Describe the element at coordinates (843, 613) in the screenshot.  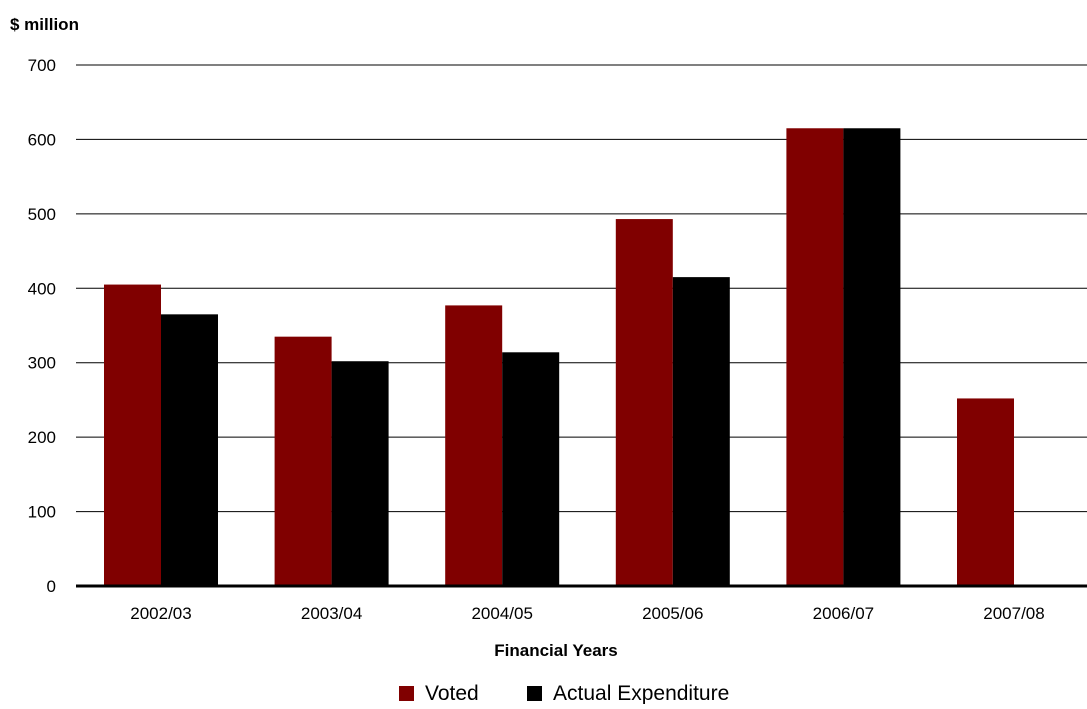
I see `x-tick-label: 2006/07` at that location.